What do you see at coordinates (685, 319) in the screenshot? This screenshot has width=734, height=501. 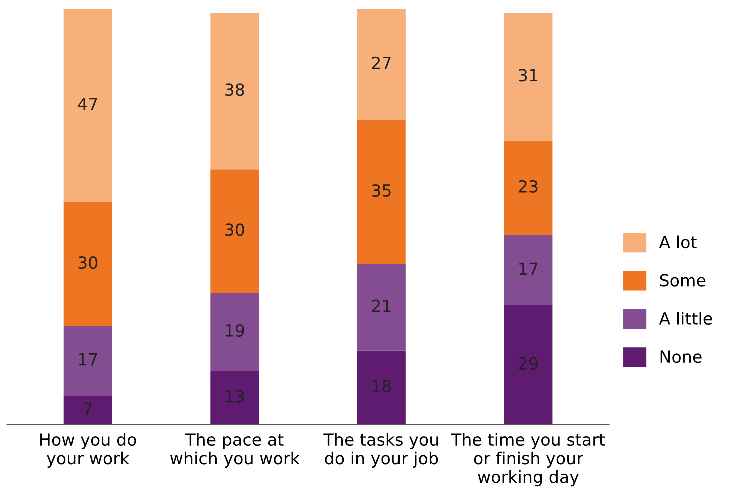 I see `legend-label: A little` at bounding box center [685, 319].